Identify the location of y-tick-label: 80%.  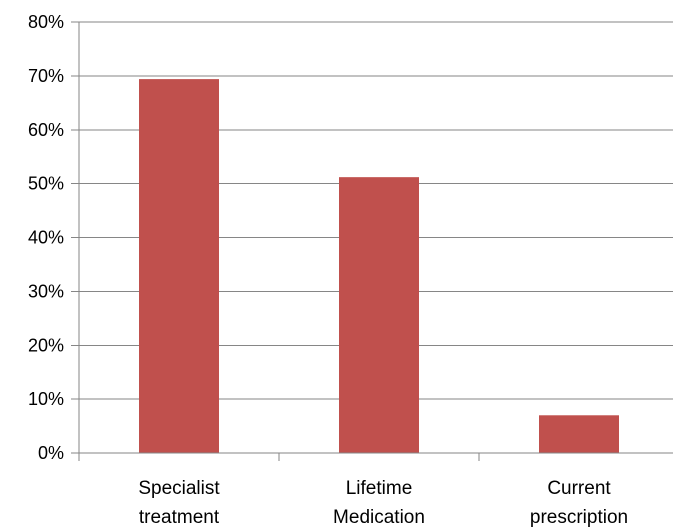
(46, 22).